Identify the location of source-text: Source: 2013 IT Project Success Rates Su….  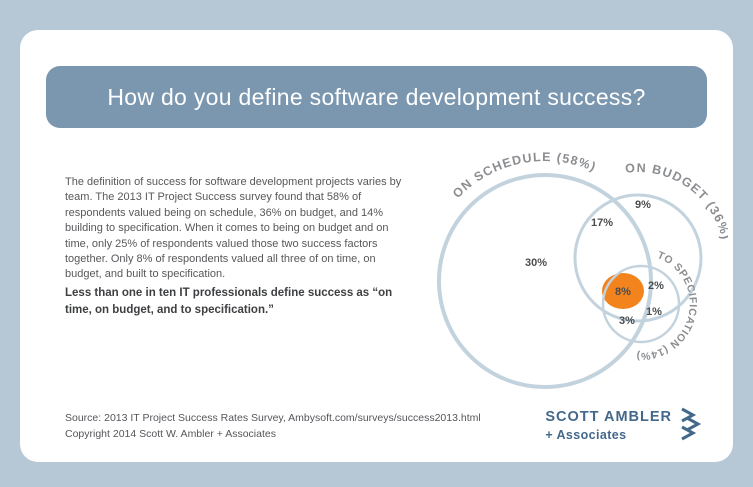
(273, 418).